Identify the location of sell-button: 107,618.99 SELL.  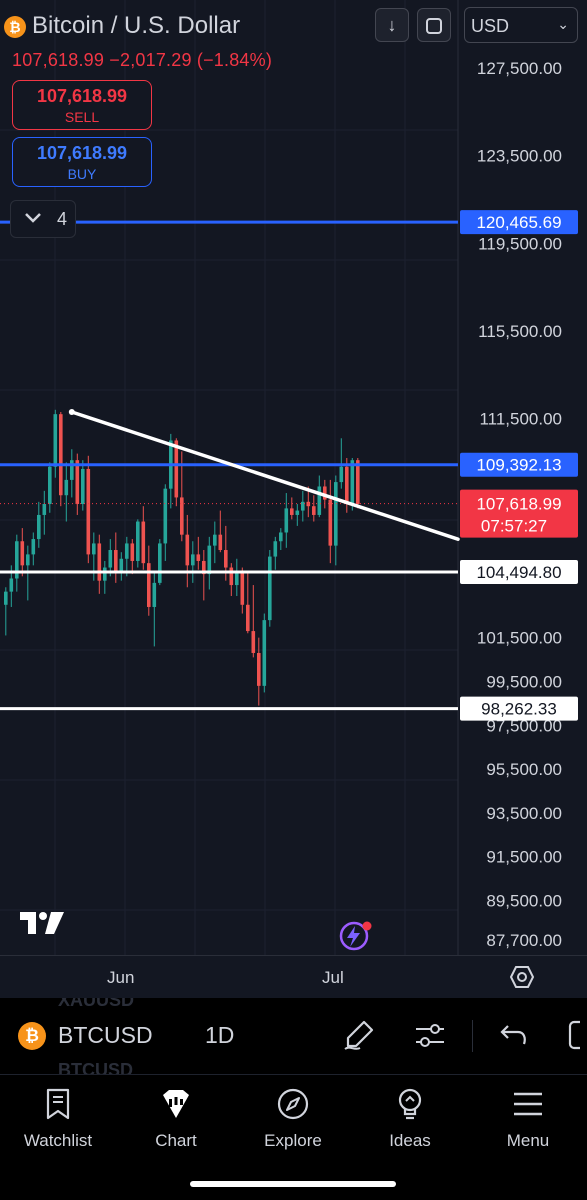
(82, 105).